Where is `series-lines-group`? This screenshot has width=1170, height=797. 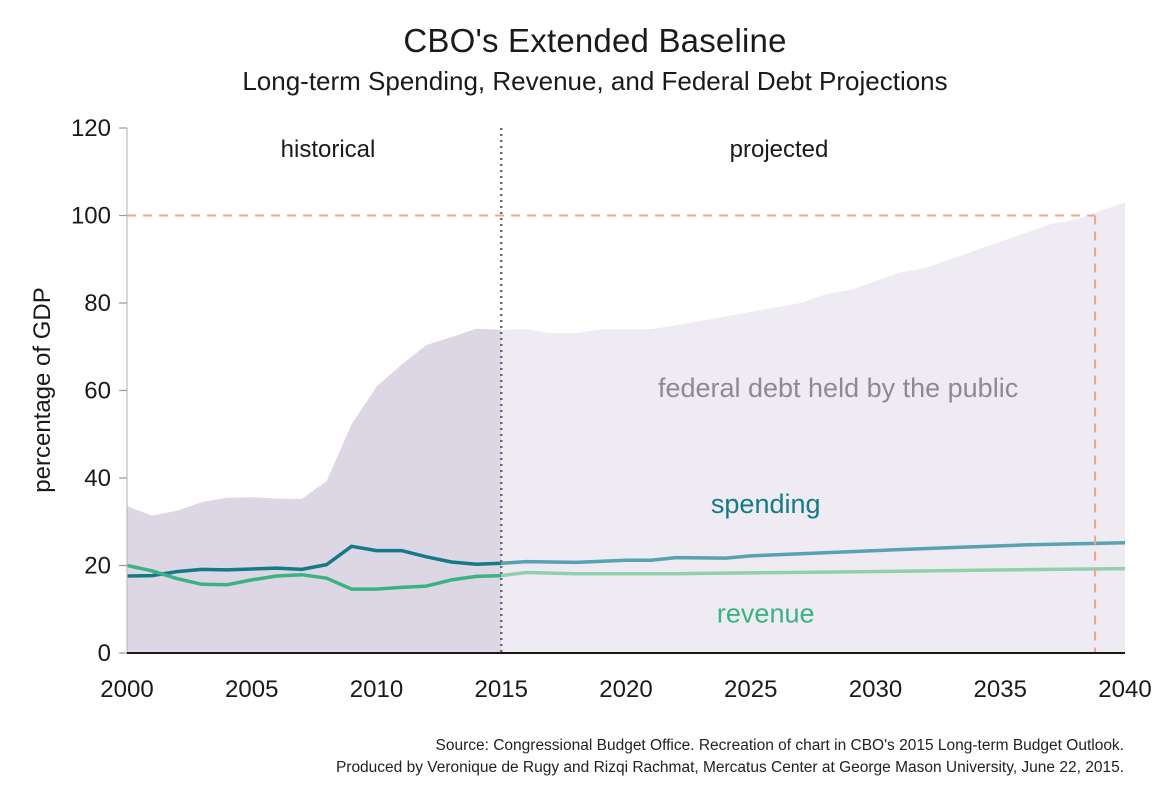 series-lines-group is located at coordinates (626, 566).